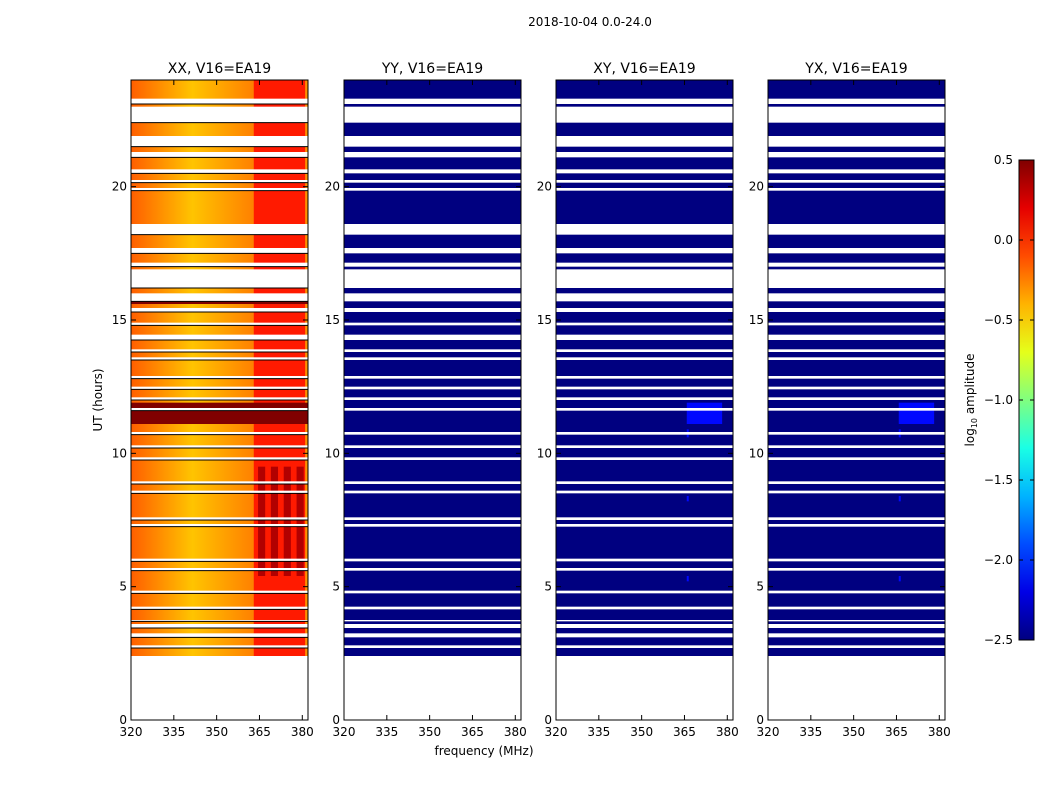 The height and width of the screenshot is (800, 1050). What do you see at coordinates (483, 751) in the screenshot?
I see `x-axis-label: frequency (MHz)` at bounding box center [483, 751].